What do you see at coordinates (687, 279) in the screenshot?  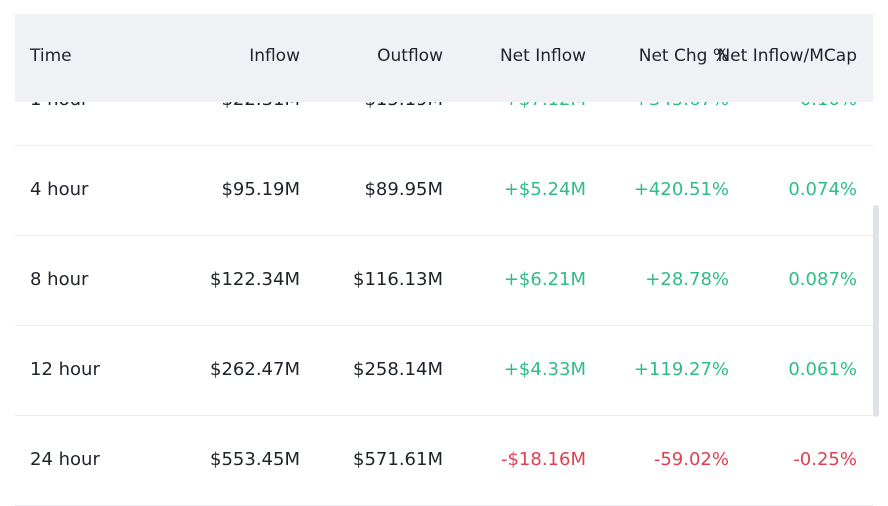 I see `cell-net-chg: +28.78%` at bounding box center [687, 279].